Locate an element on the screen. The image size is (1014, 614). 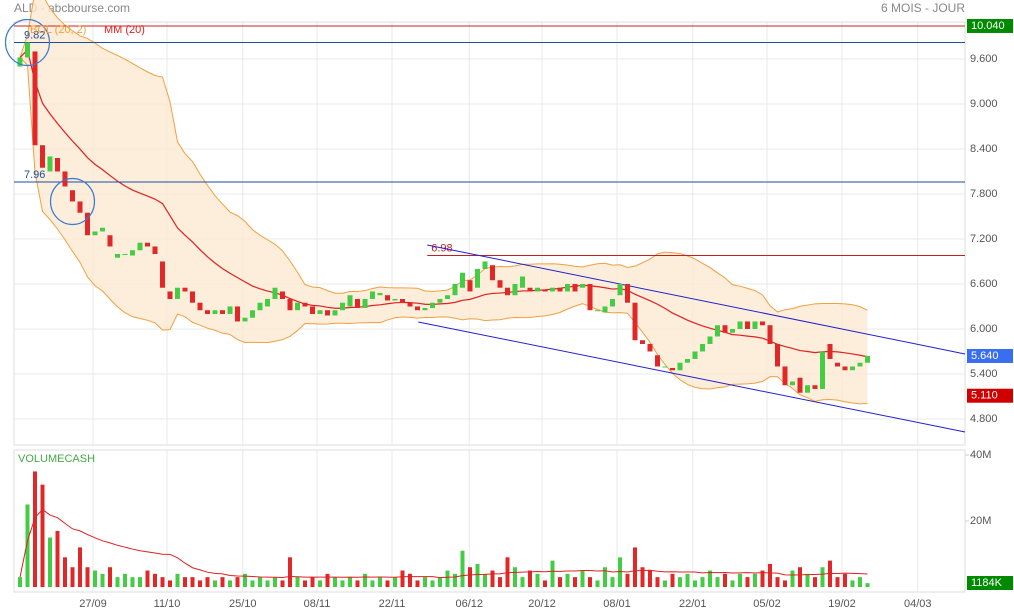
y-tick-label: 20M is located at coordinates (980, 521).